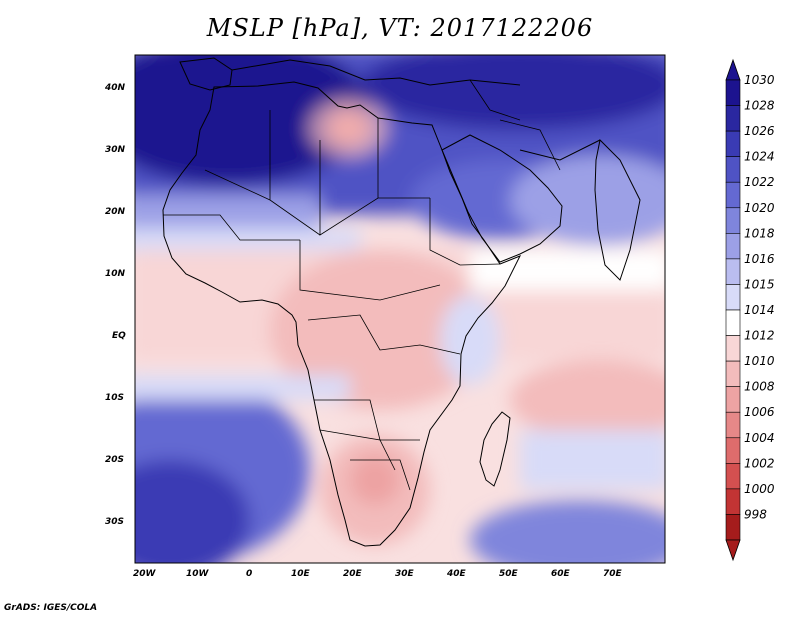 The width and height of the screenshot is (800, 622). I want to click on colorbar-label: 1008, so click(759, 387).